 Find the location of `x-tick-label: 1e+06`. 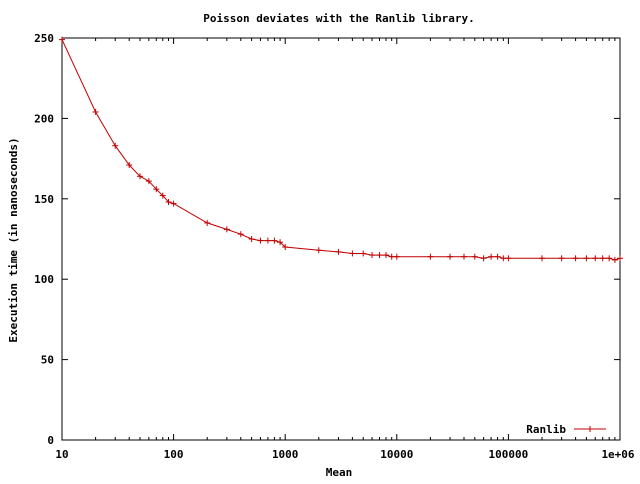

x-tick-label: 1e+06 is located at coordinates (617, 454).